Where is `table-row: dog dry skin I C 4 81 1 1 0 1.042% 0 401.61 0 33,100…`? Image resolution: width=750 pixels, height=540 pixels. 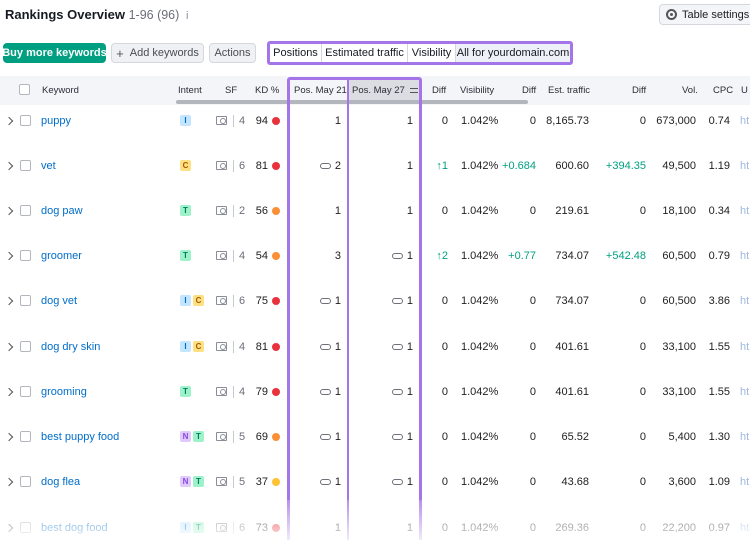
table-row: dog dry skin I C 4 81 1 1 0 1.042% 0 401.61 0 33,100… is located at coordinates (375, 346).